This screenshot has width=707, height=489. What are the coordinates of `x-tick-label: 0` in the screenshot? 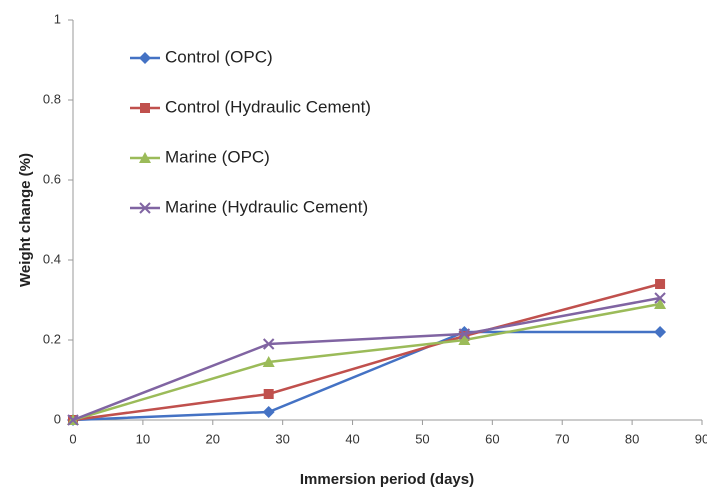 It's located at (72, 438).